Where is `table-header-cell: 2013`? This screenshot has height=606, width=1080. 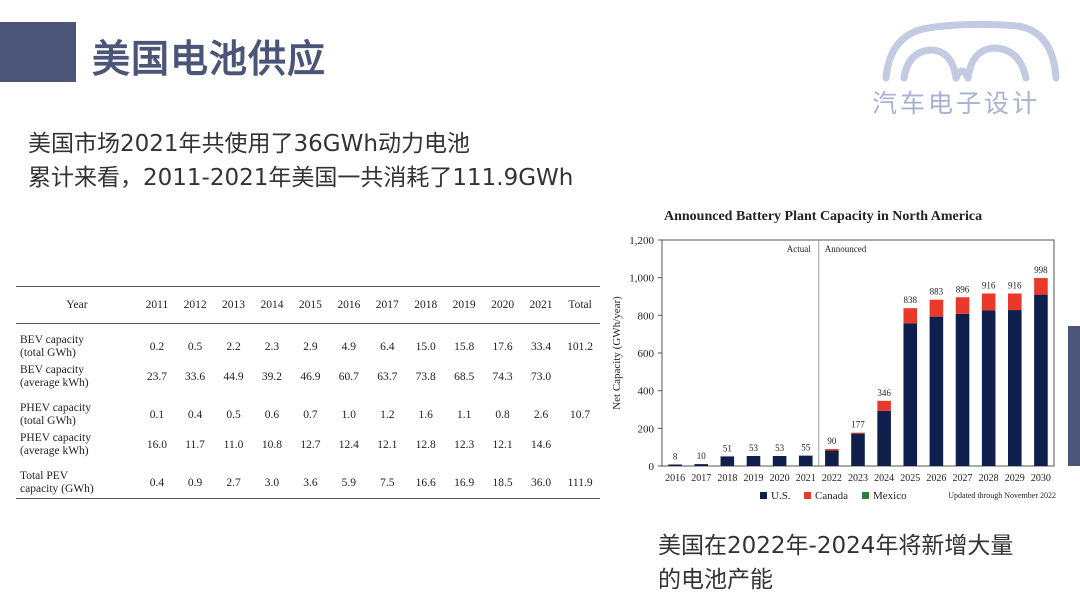 table-header-cell: 2013 is located at coordinates (233, 305).